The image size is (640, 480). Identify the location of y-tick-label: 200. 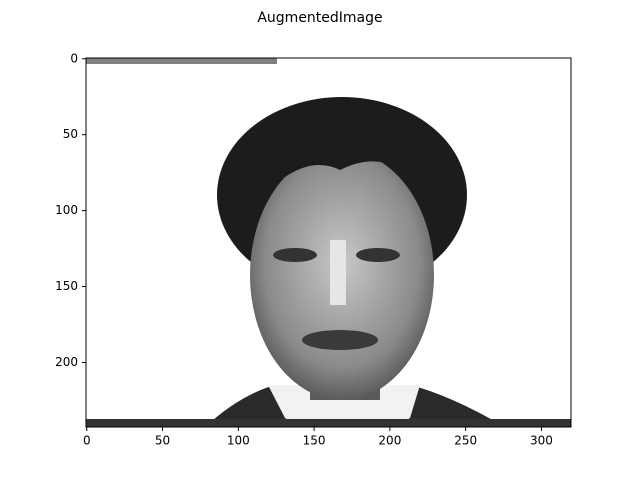
(66, 362).